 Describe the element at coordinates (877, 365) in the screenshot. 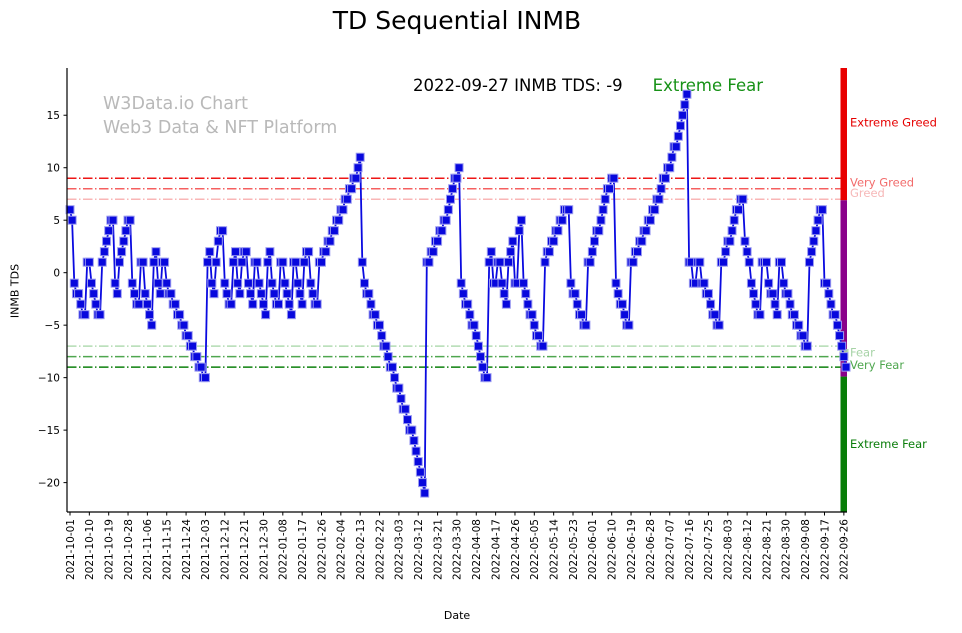

I see `zone-label-very-fear: Very Fear` at that location.